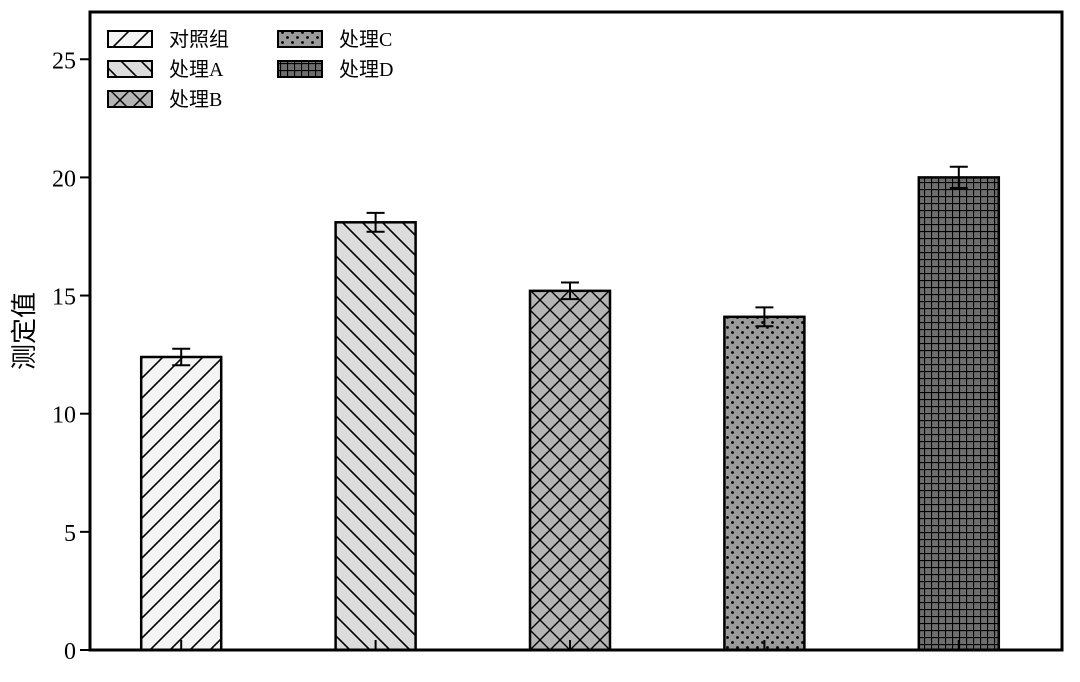 The height and width of the screenshot is (682, 1080). What do you see at coordinates (64, 179) in the screenshot?
I see `y-tick-label: 20` at bounding box center [64, 179].